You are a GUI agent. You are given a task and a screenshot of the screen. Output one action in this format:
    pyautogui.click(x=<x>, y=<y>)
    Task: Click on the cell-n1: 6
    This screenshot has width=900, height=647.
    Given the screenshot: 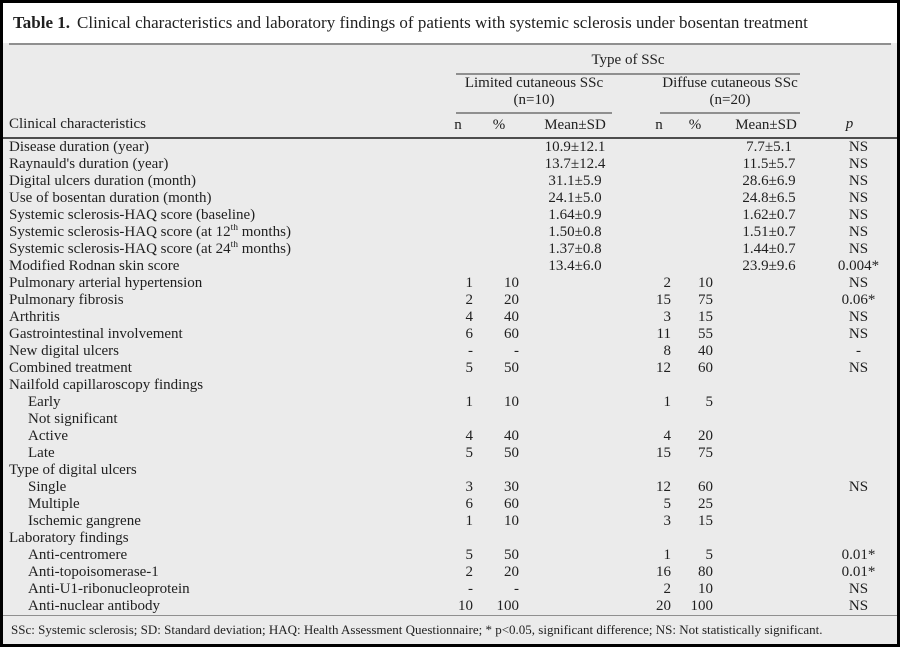 What is the action you would take?
    pyautogui.click(x=469, y=504)
    